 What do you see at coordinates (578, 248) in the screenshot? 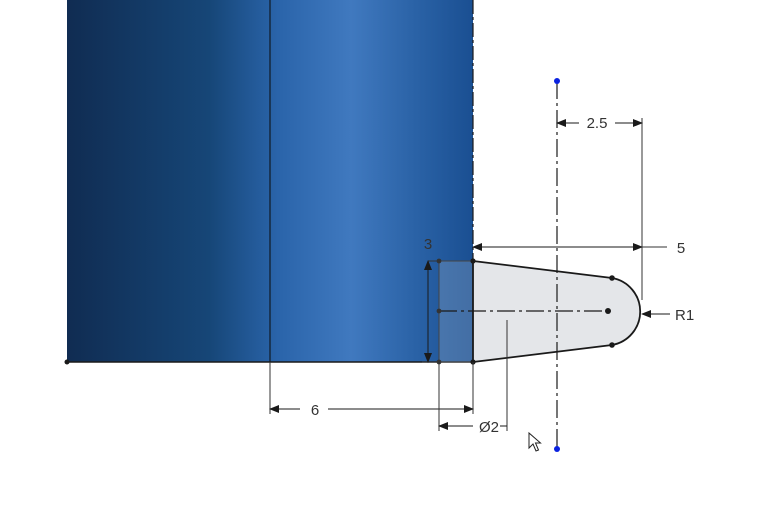
I see `dimension-5: 5` at bounding box center [578, 248].